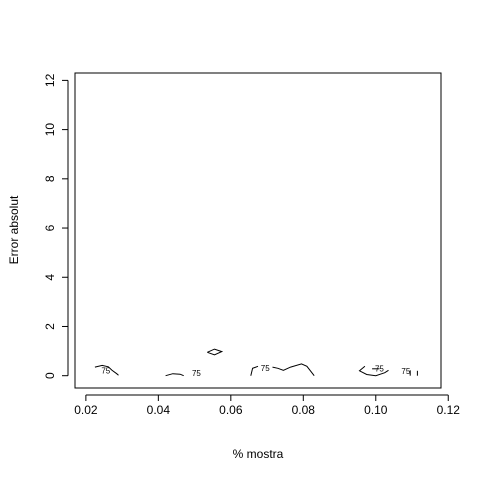 This screenshot has width=480, height=480. I want to click on y-tick-label: 0, so click(50, 375).